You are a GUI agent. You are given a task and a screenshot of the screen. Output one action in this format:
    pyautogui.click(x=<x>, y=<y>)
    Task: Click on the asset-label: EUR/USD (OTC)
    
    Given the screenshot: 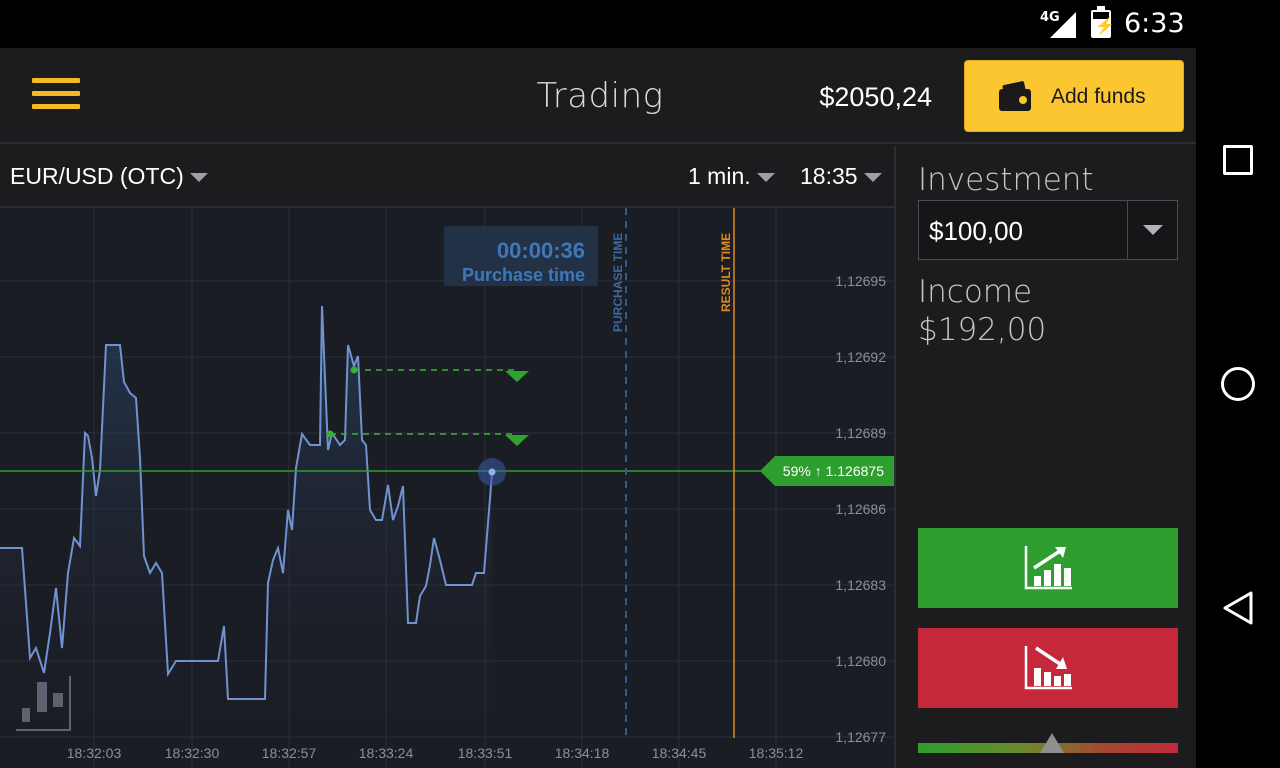 What is the action you would take?
    pyautogui.click(x=97, y=176)
    